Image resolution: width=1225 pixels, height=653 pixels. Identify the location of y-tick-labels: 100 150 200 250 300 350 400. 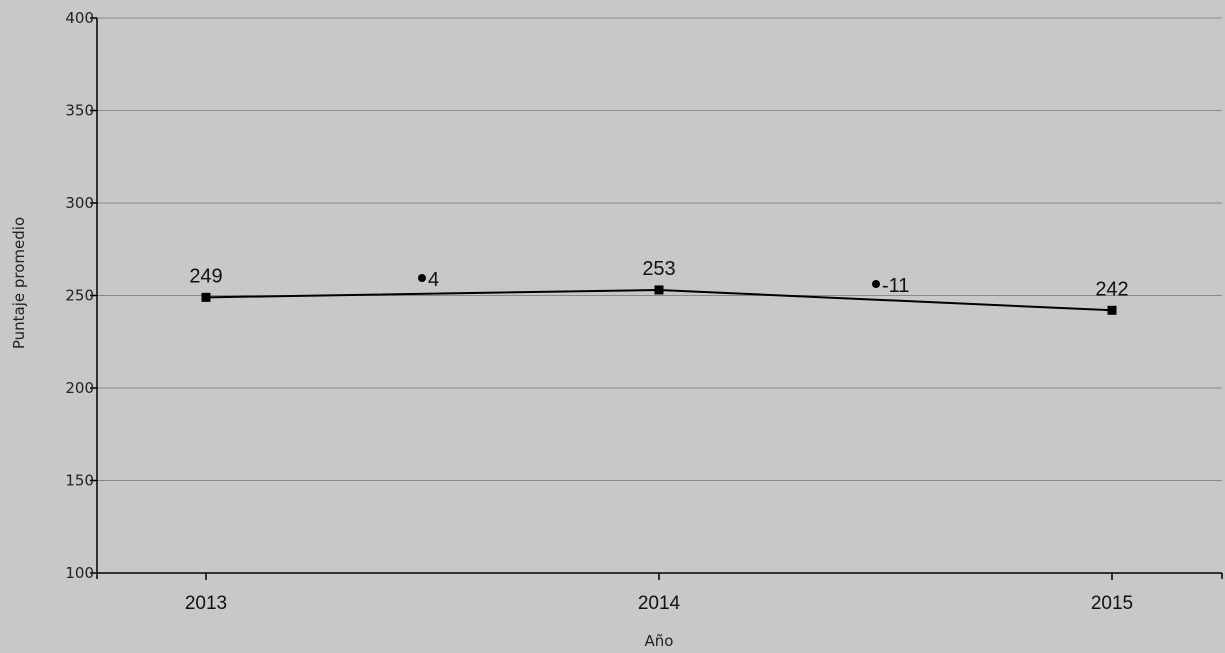
(79, 295).